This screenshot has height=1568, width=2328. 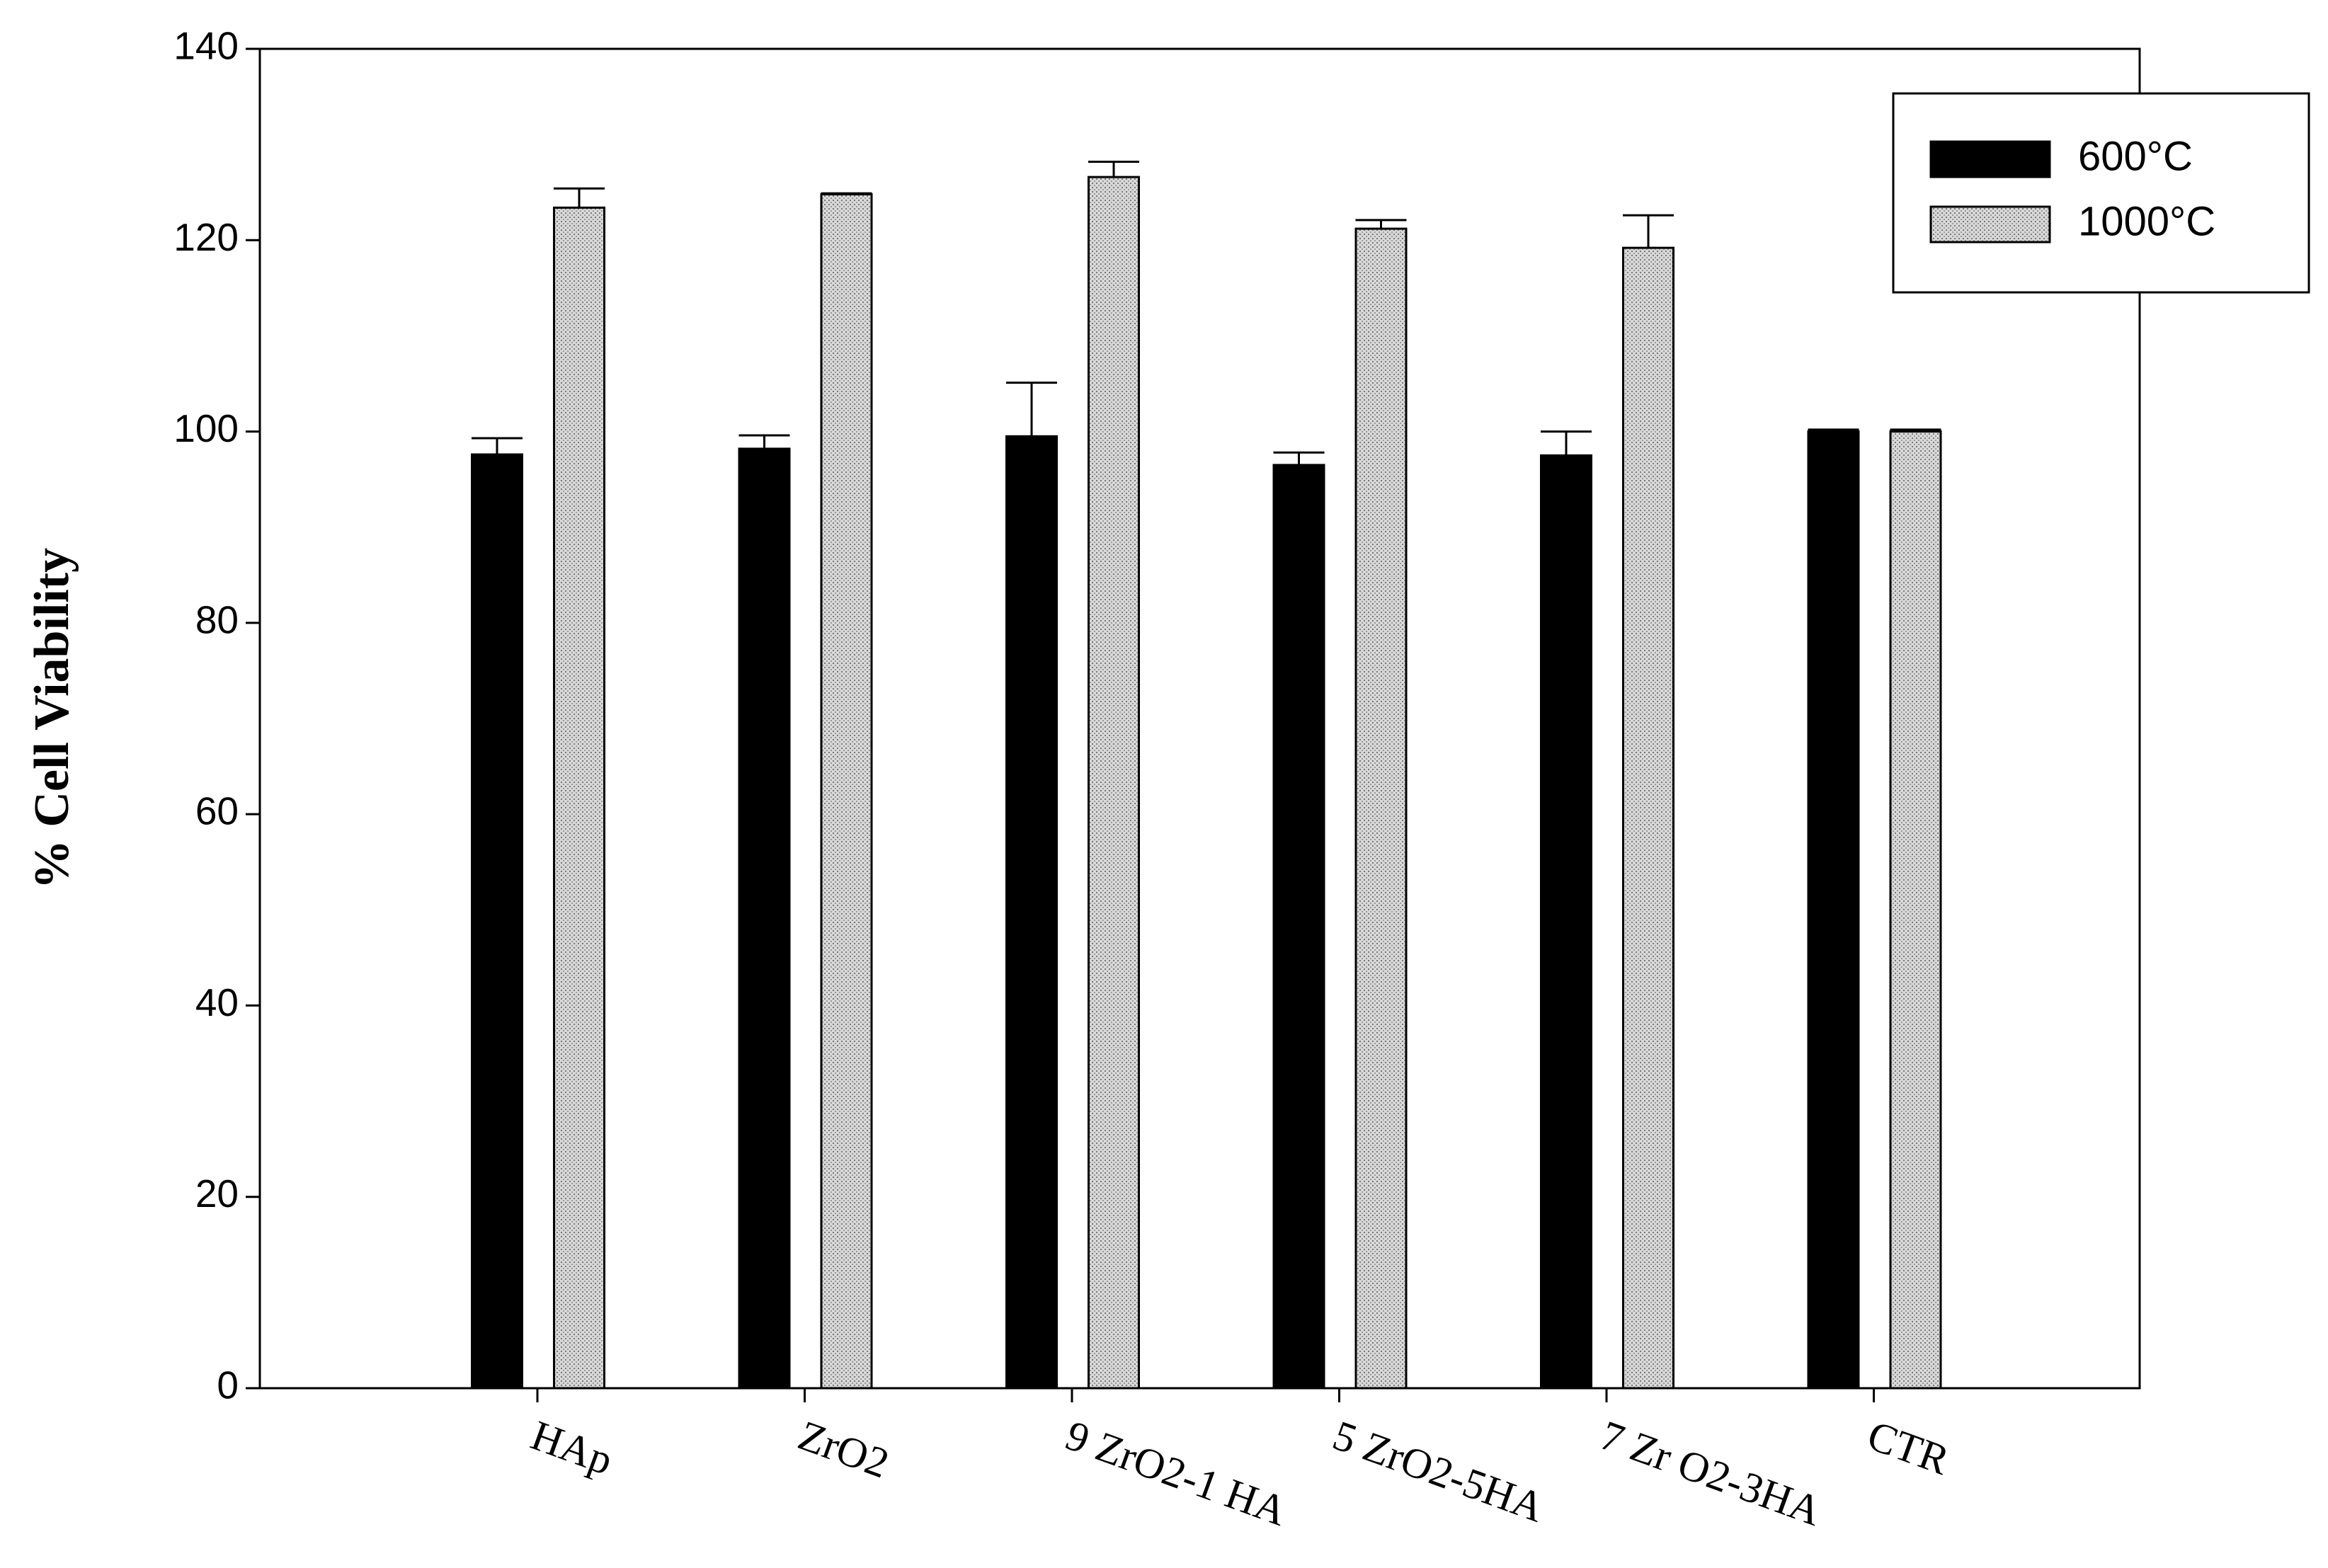 I want to click on legend-label: 1000°C, so click(x=2147, y=221).